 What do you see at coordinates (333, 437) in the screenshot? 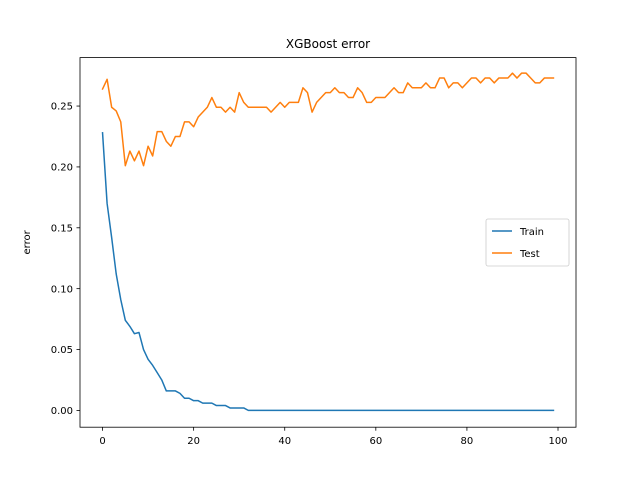
I see `x-axis: 0 20 40 60 80 100` at bounding box center [333, 437].